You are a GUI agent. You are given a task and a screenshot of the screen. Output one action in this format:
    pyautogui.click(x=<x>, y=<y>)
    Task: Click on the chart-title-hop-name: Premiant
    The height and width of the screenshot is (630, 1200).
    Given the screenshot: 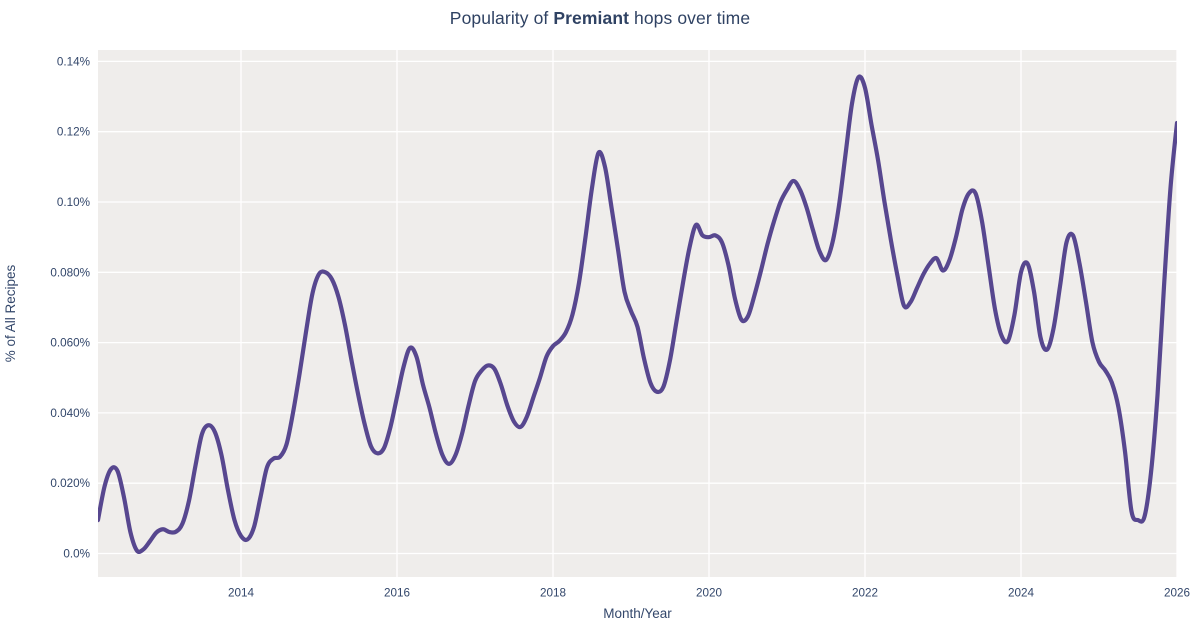 What is the action you would take?
    pyautogui.click(x=591, y=18)
    